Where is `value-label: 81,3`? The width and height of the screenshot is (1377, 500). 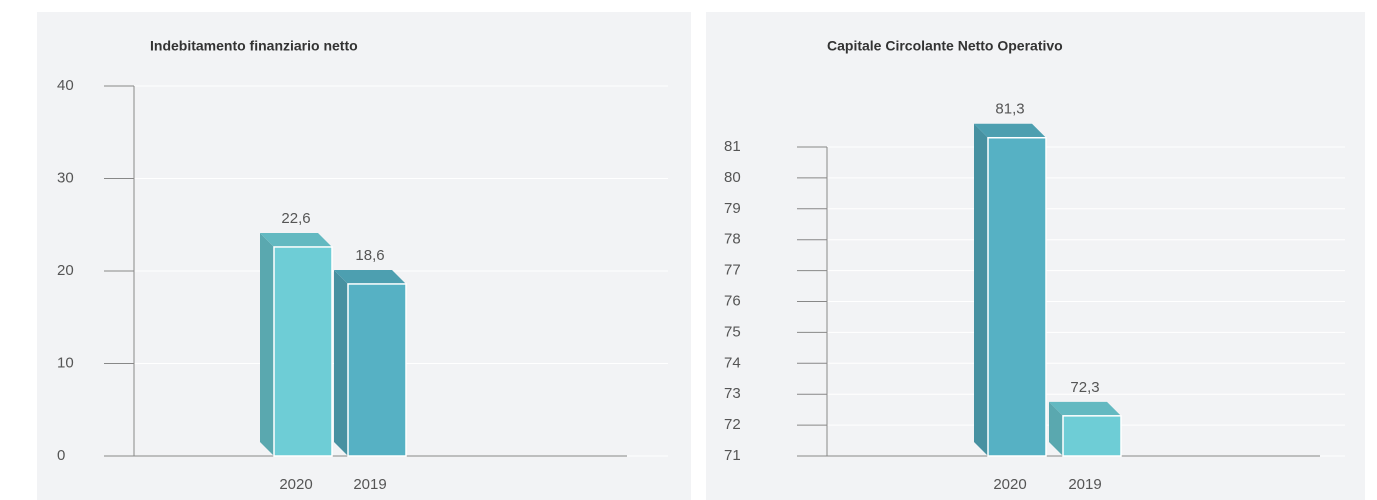 value-label: 81,3 is located at coordinates (1009, 109).